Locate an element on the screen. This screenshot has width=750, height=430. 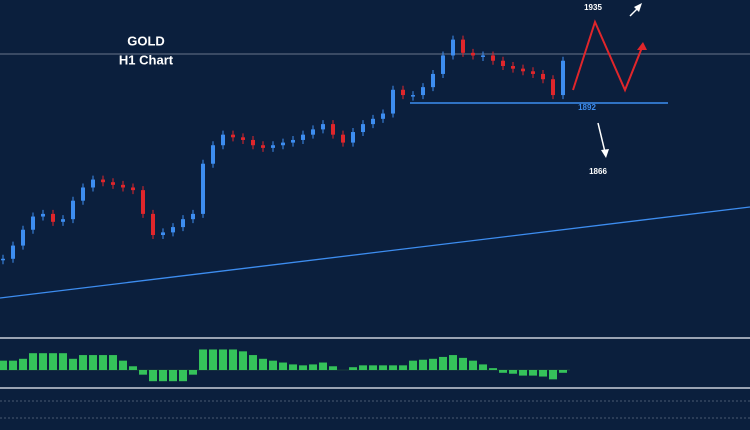
support-label: 1892 is located at coordinates (587, 107).